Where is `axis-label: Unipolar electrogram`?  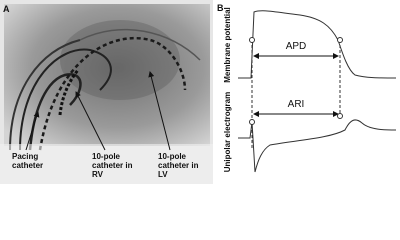
axis-label: Unipolar electrogram is located at coordinates (227, 132).